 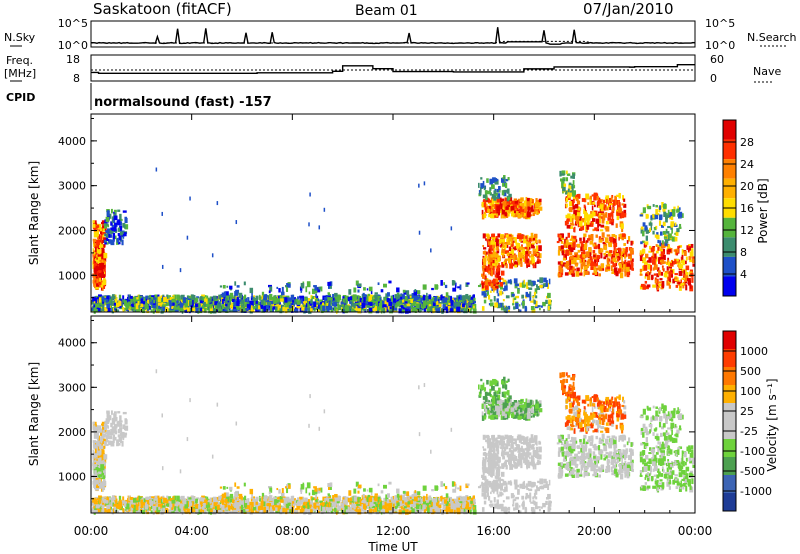 I want to click on nsky-tick-top: 10^5, so click(x=73, y=23).